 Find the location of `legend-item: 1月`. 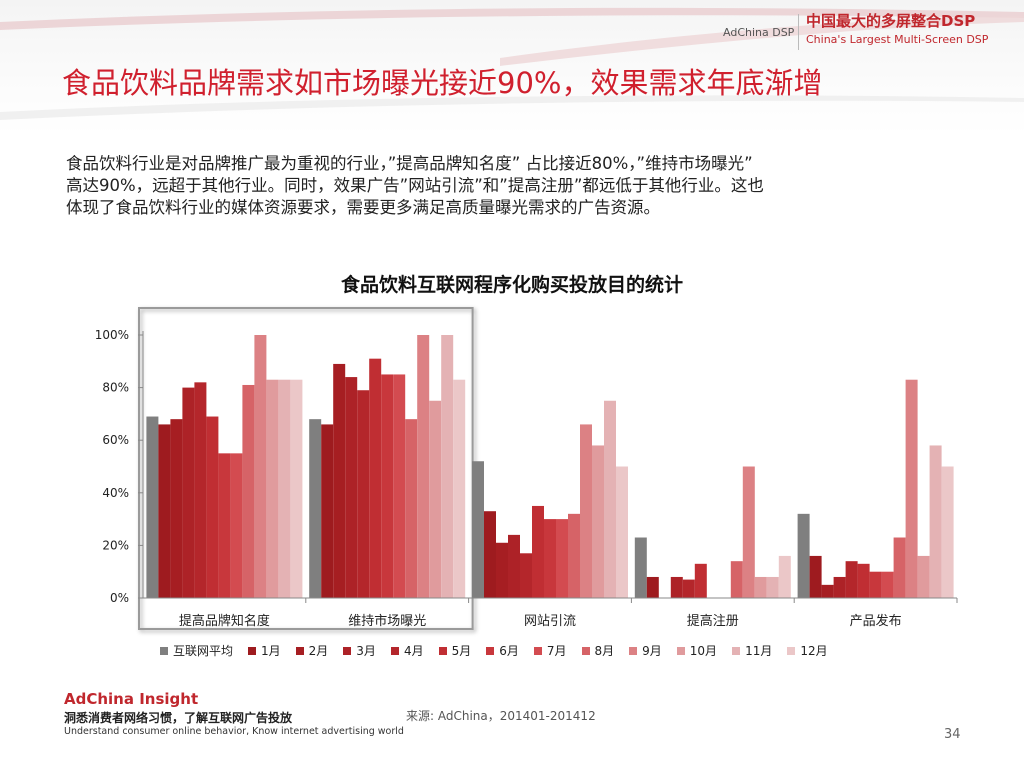

legend-item: 1月 is located at coordinates (264, 650).